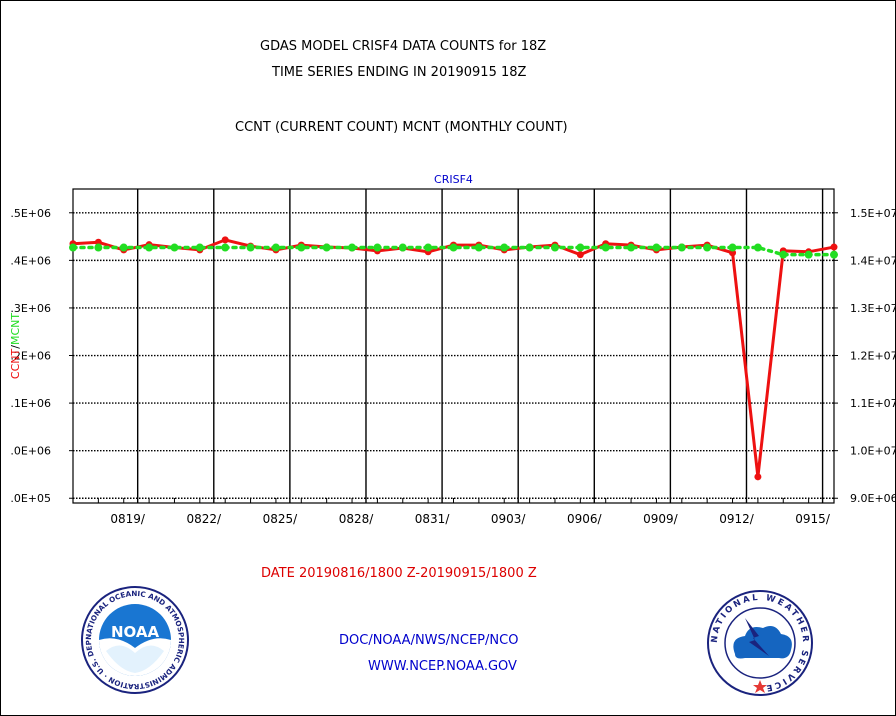 The image size is (896, 716). I want to click on y-tick-label-right: 1.3E+07, so click(873, 308).